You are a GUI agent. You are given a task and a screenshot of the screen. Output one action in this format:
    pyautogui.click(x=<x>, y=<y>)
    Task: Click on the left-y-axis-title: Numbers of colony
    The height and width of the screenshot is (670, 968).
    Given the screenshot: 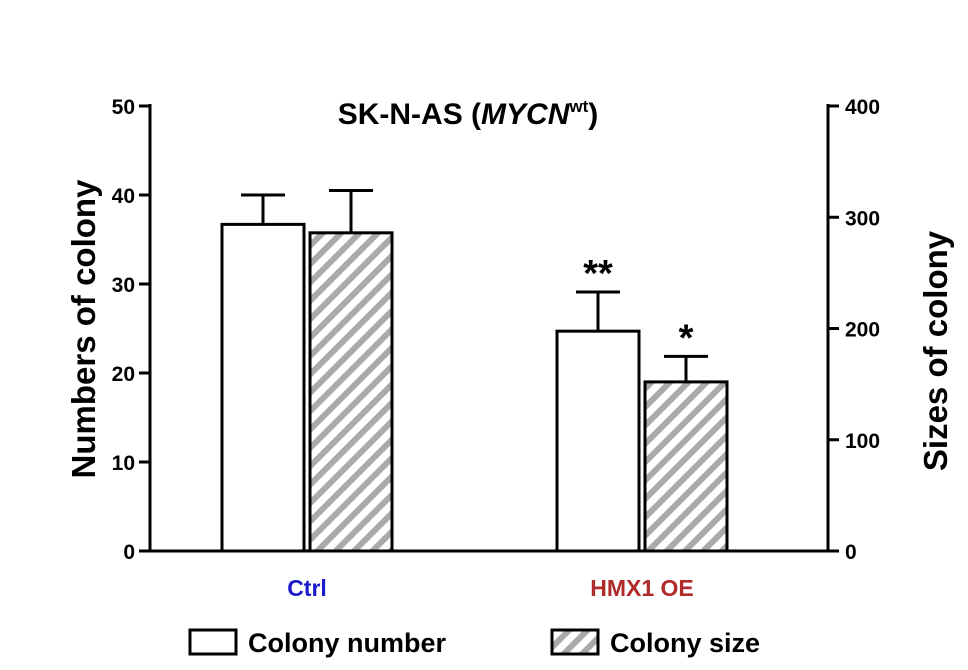 What is the action you would take?
    pyautogui.click(x=83, y=329)
    